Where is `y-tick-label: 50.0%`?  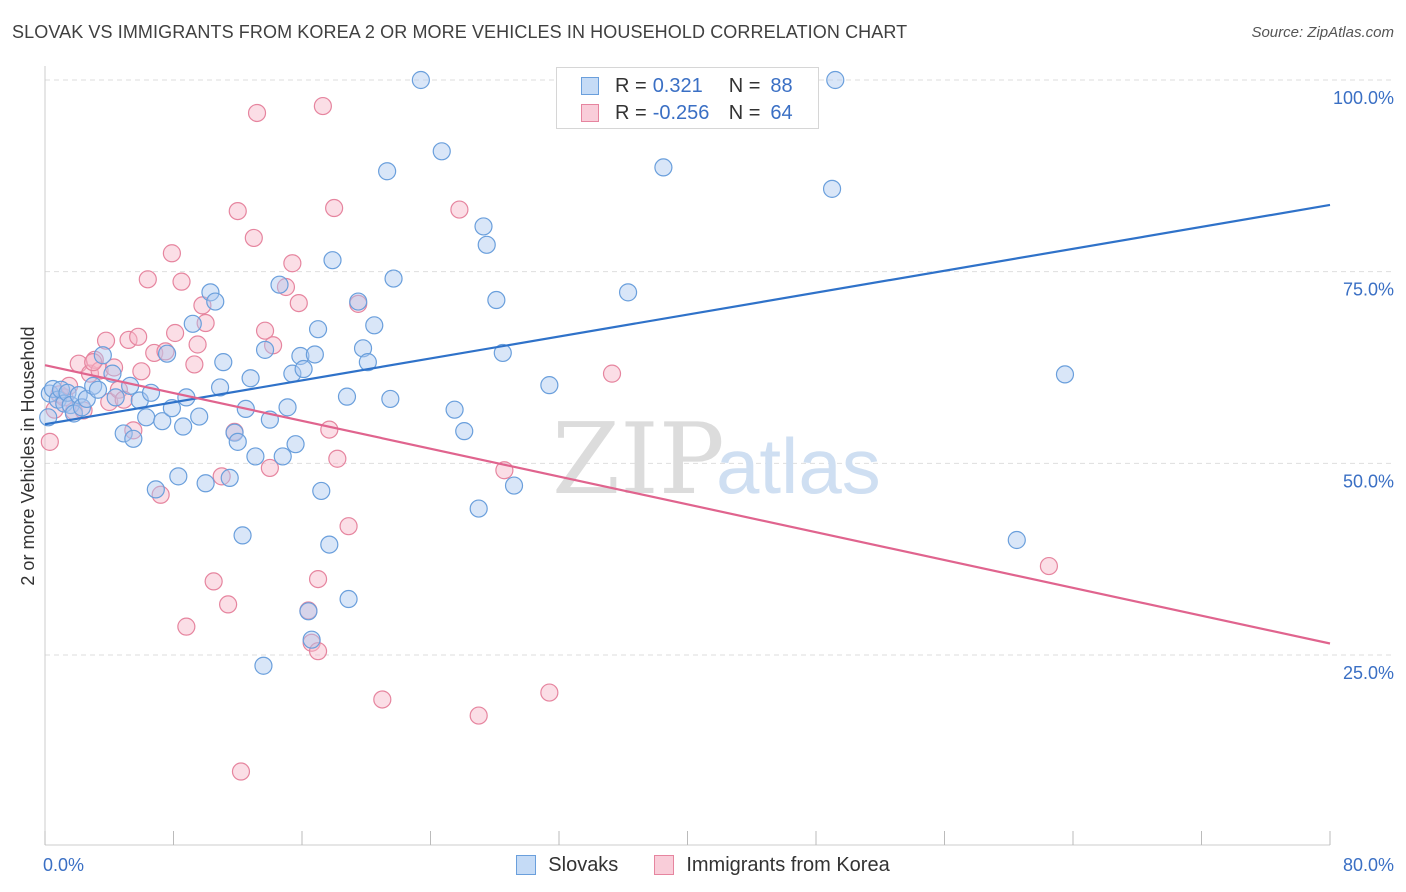 y-tick-label: 50.0% is located at coordinates (1368, 481).